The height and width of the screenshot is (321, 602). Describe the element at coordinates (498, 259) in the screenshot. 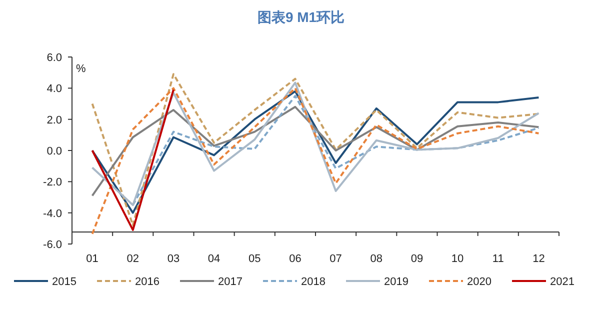

I see `x-tick-label: 11` at that location.